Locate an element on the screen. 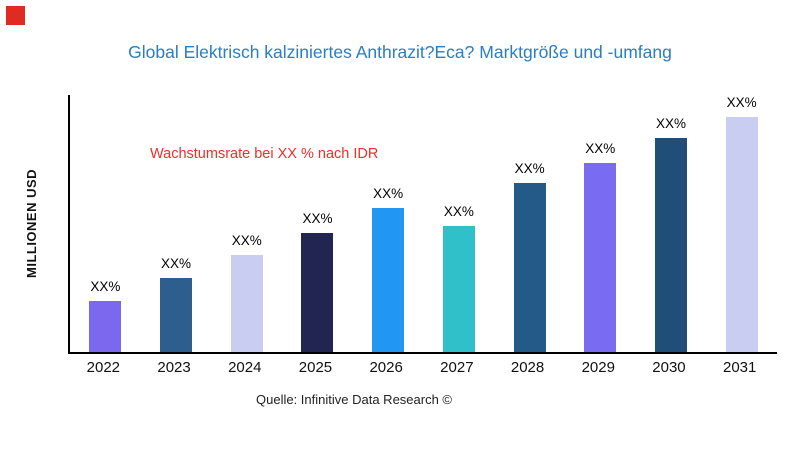 Image resolution: width=800 pixels, height=450 pixels. bar-2026 is located at coordinates (388, 280).